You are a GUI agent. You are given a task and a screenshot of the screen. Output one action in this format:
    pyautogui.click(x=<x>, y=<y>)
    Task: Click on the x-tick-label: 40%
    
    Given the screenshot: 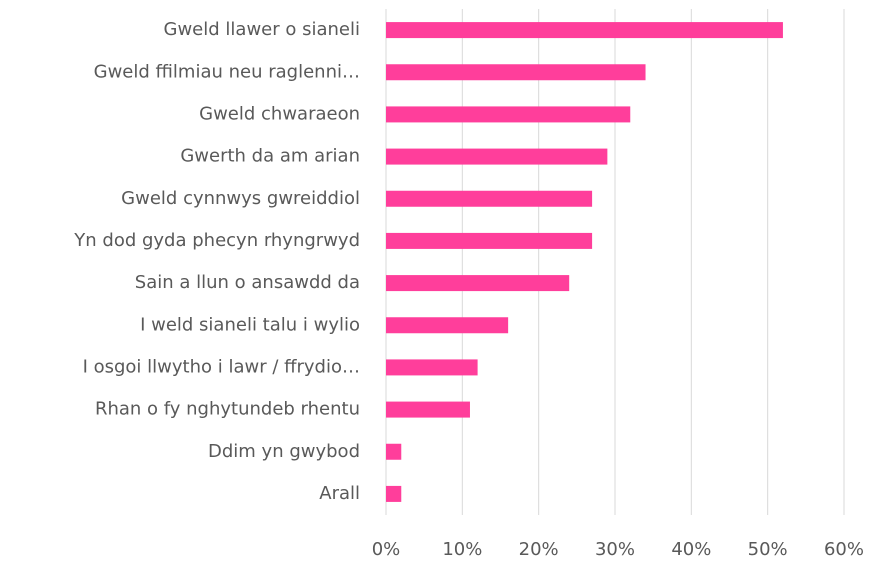 What is the action you would take?
    pyautogui.click(x=691, y=549)
    